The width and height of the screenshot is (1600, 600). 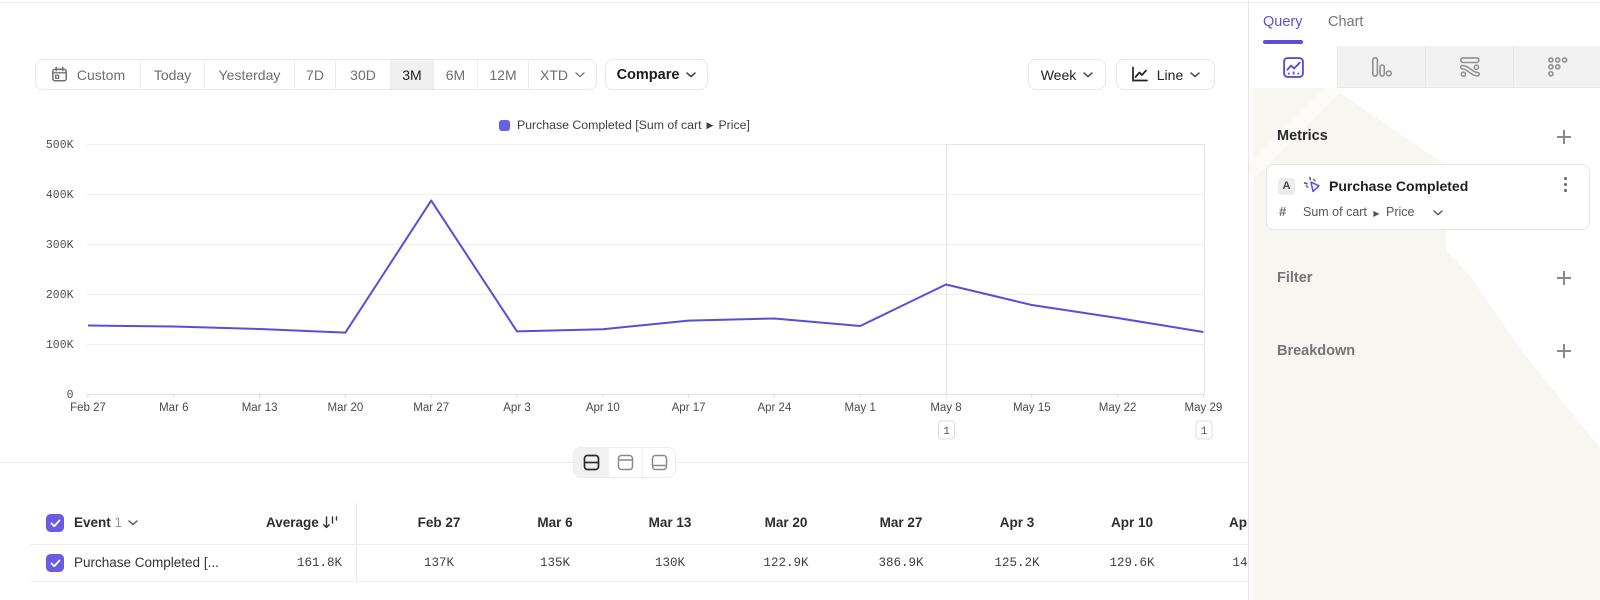 I want to click on svg-text: Mar 27, so click(x=431, y=408).